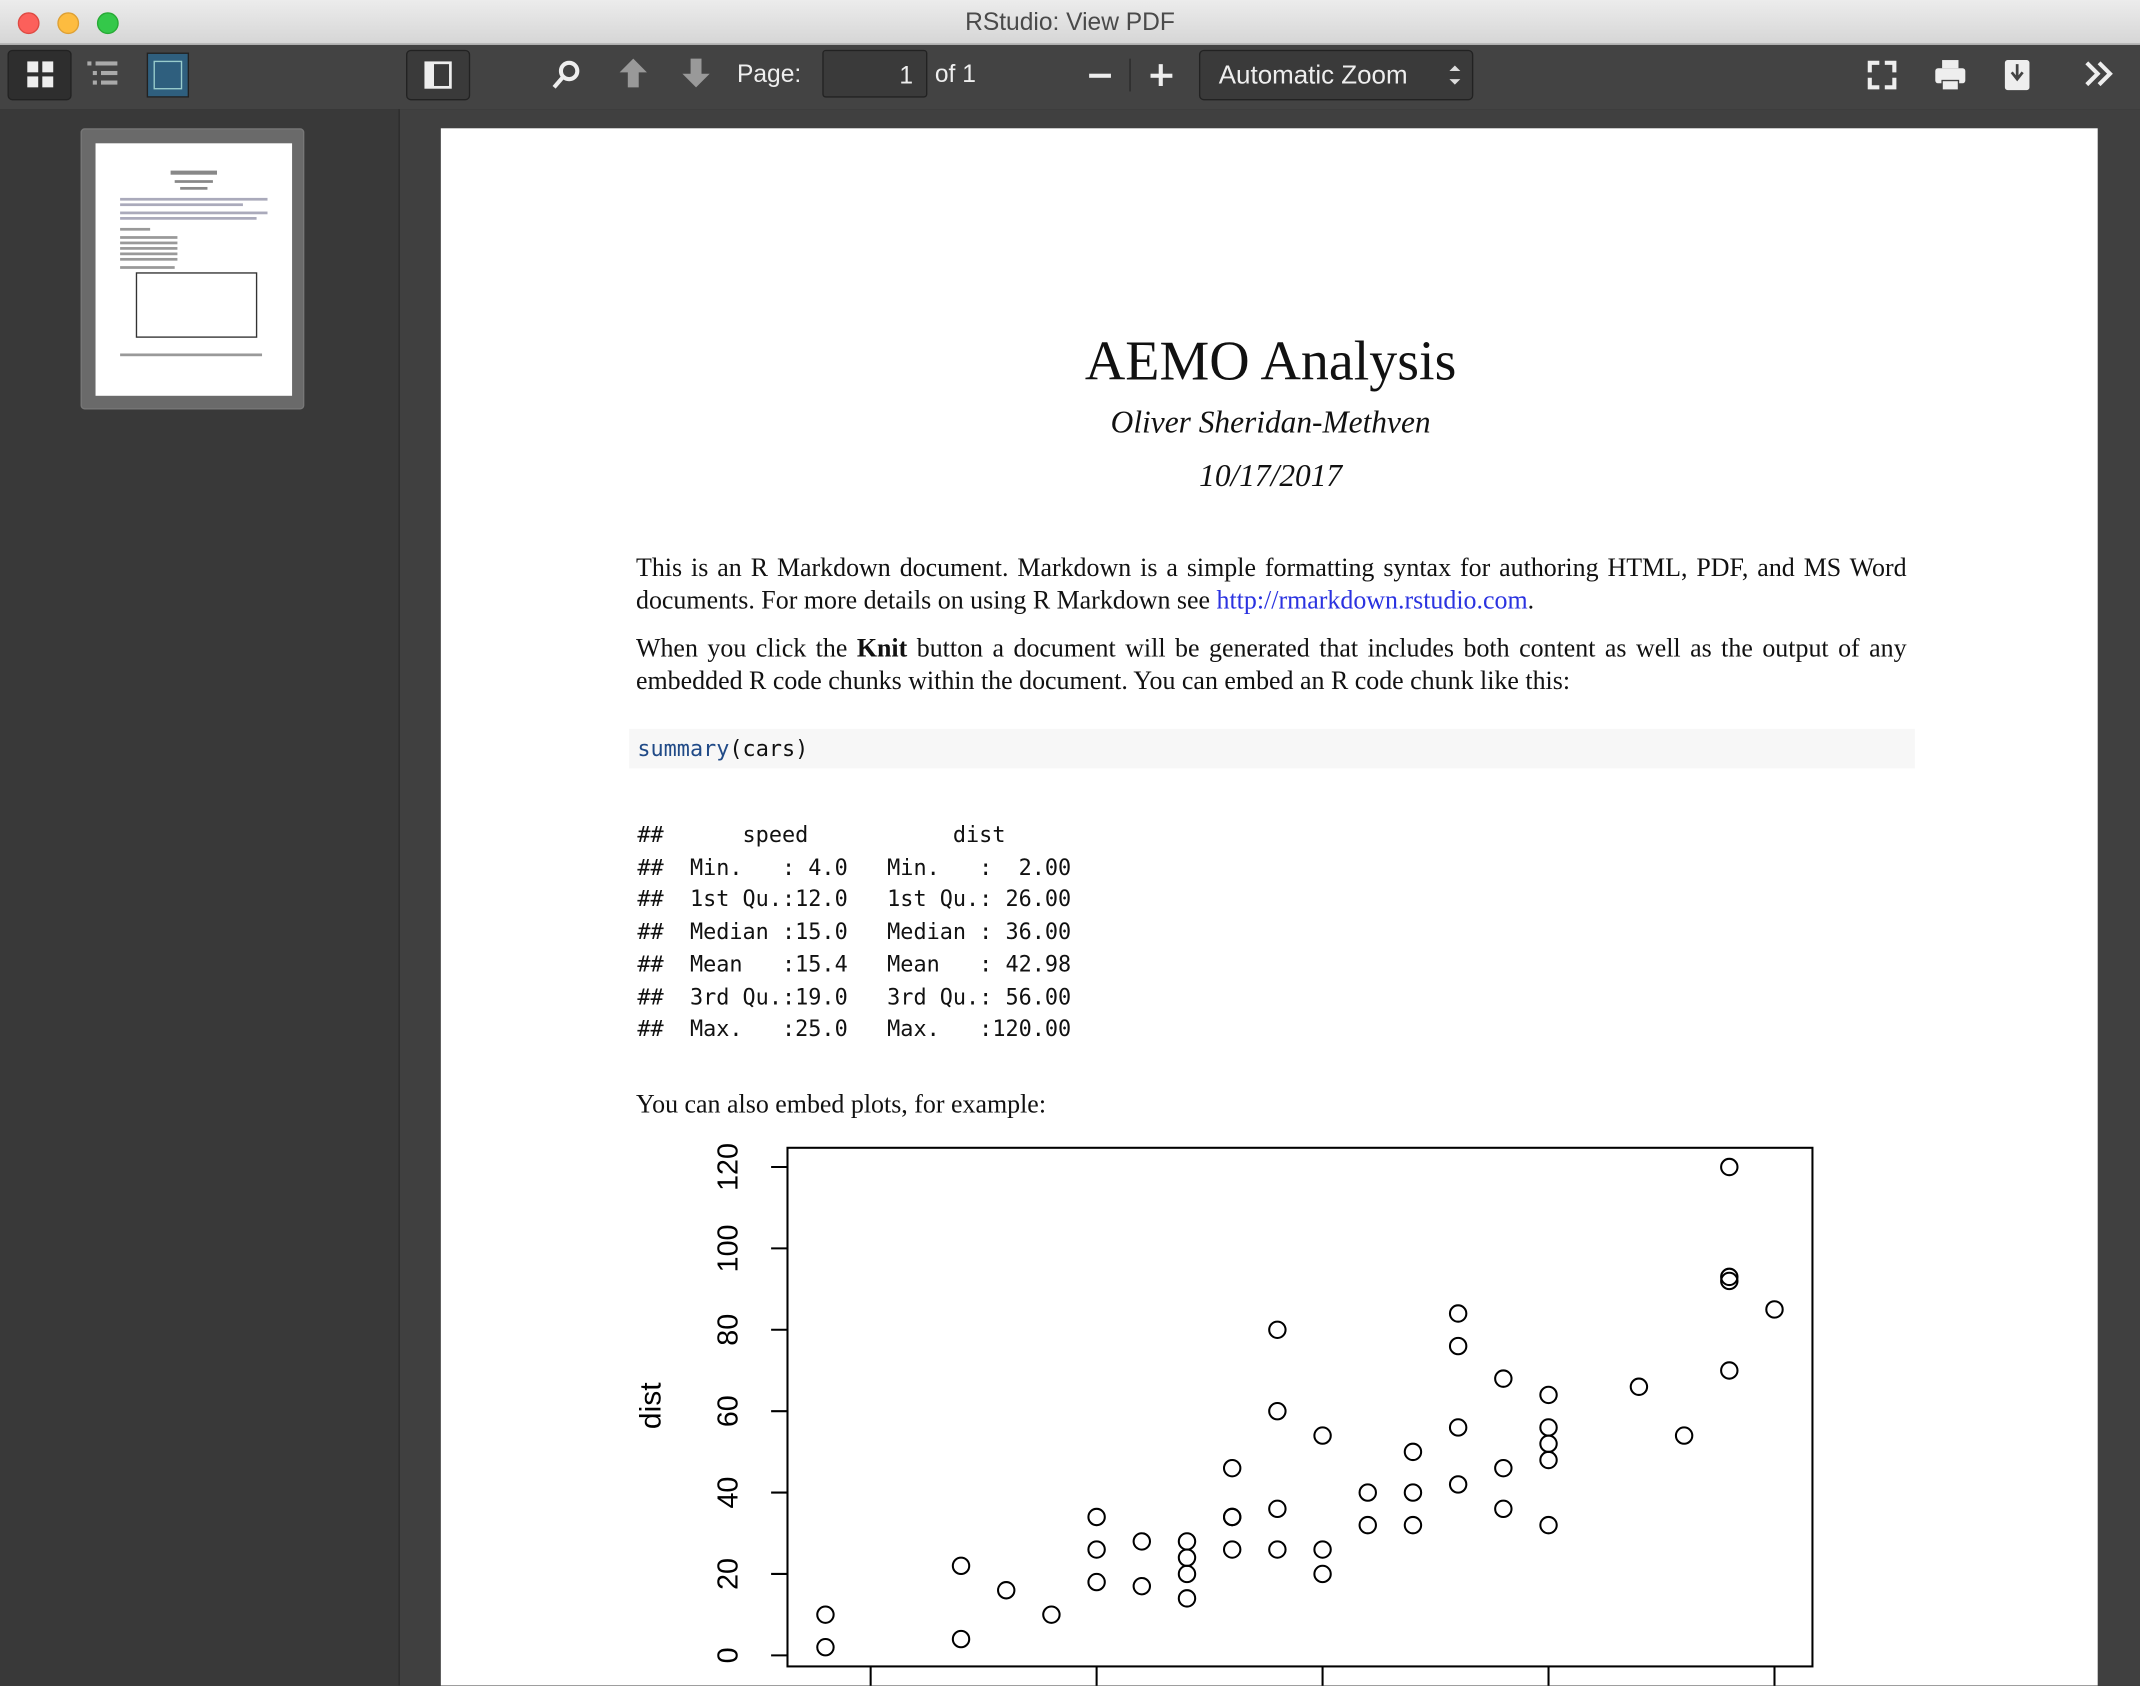  Describe the element at coordinates (1100, 75) in the screenshot. I see `zoom-out` at that location.